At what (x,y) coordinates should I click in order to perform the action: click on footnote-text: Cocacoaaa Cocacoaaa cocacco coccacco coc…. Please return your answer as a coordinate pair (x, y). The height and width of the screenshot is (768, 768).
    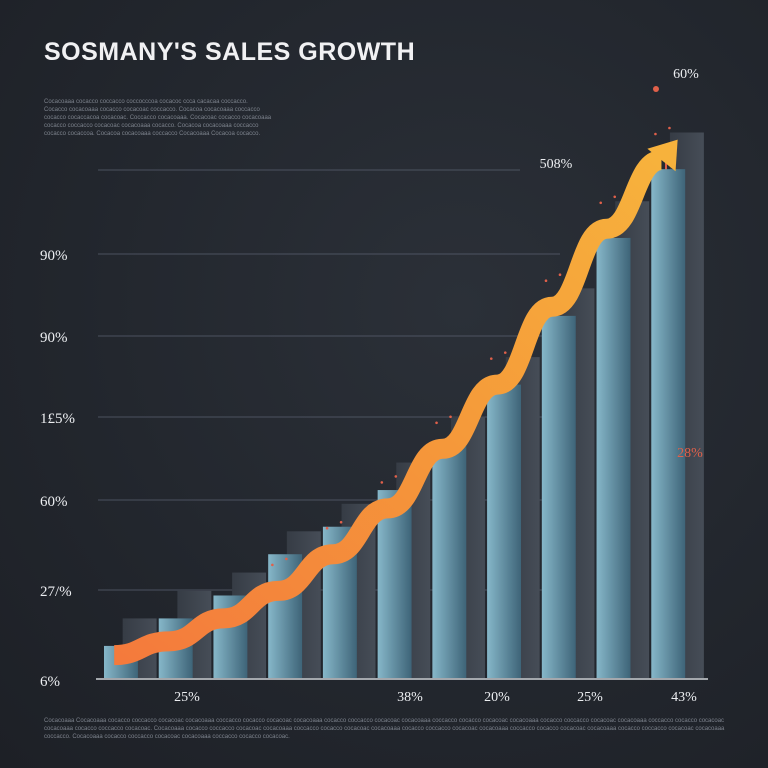
    Looking at the image, I should click on (385, 729).